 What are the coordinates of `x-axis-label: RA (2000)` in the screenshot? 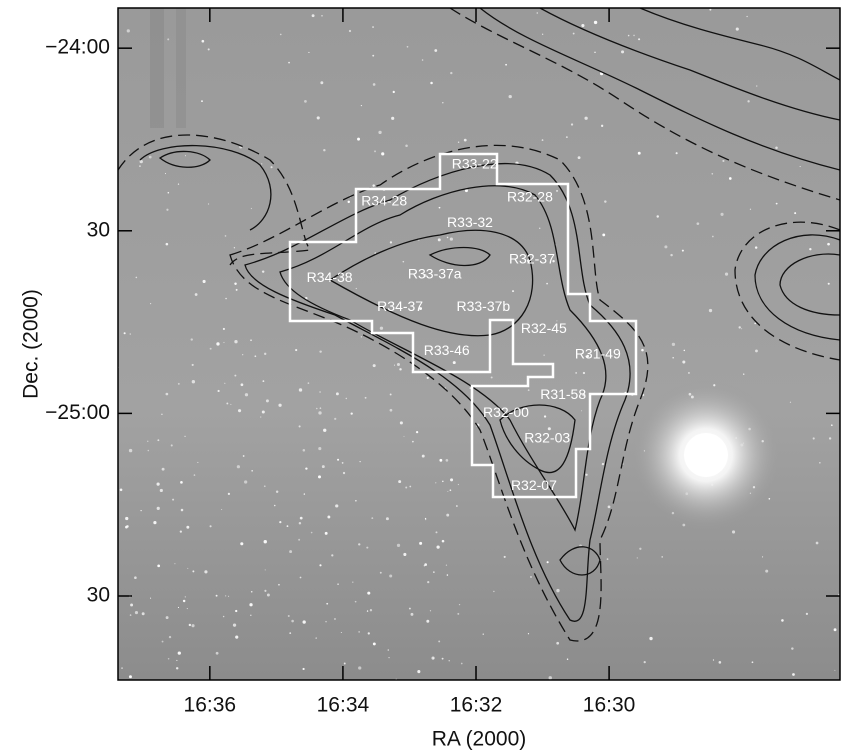 It's located at (479, 739).